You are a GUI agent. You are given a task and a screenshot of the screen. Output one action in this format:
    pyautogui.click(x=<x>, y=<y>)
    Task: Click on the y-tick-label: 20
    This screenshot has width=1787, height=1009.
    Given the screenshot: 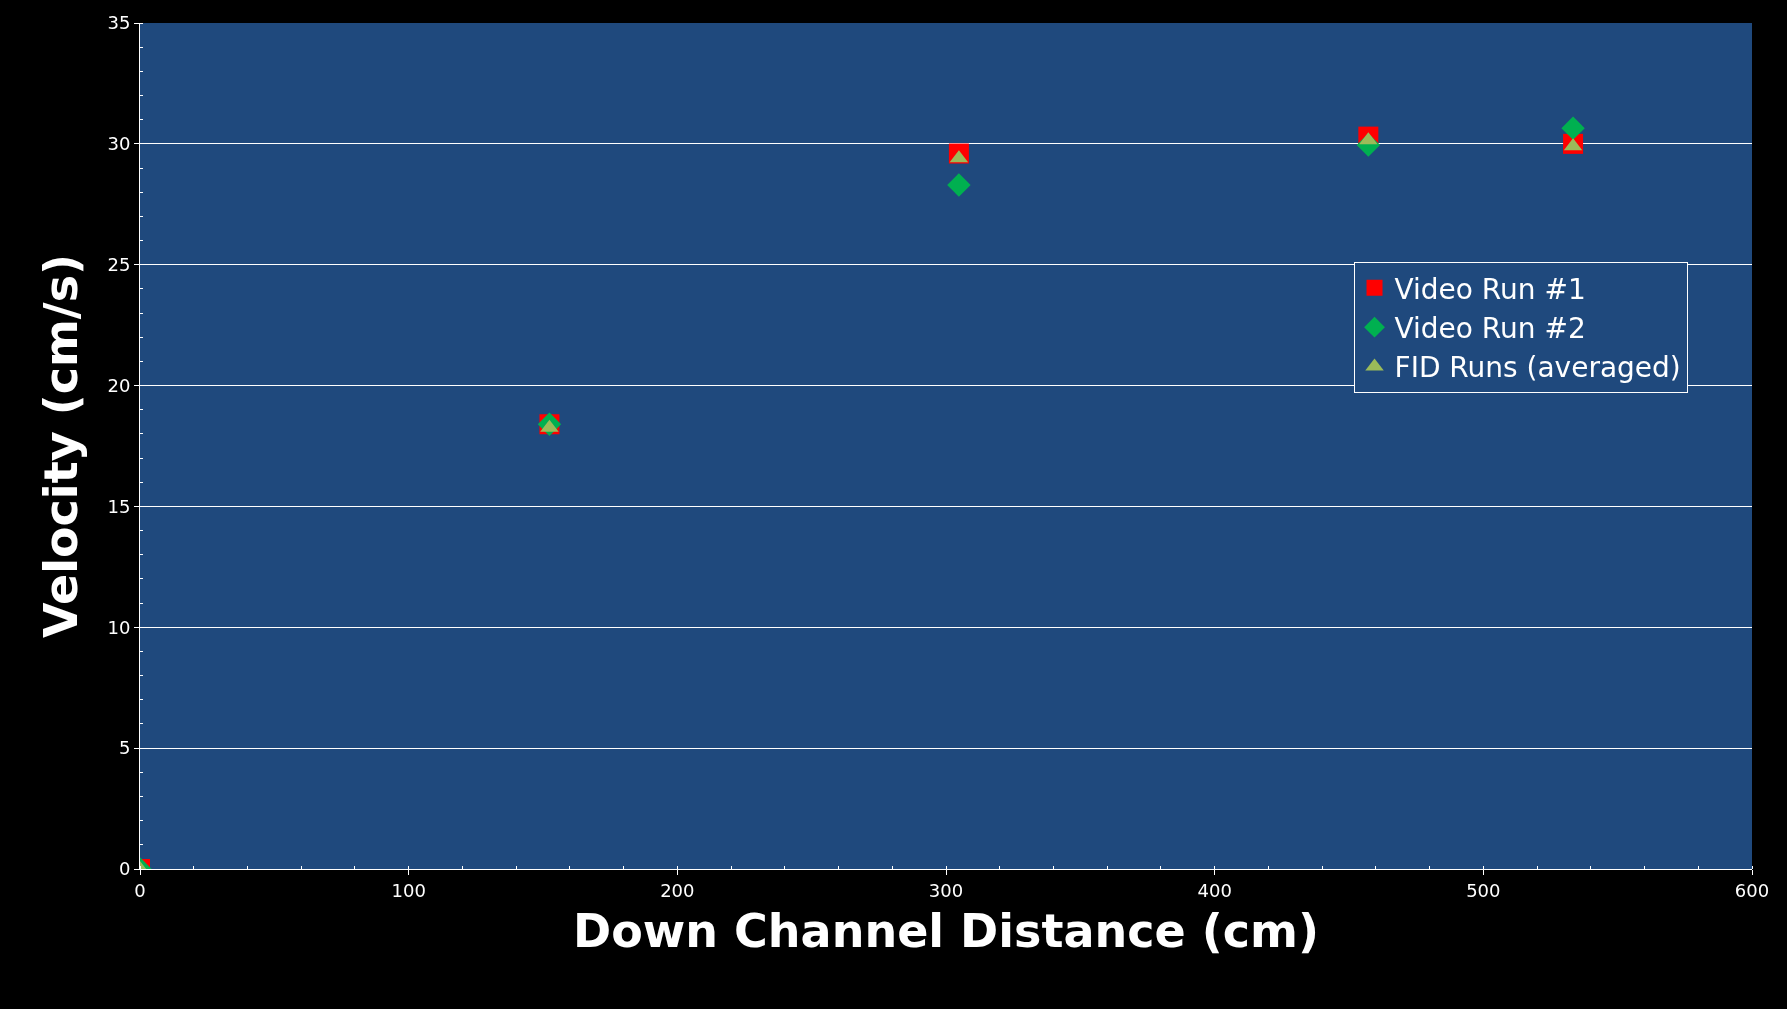 What is the action you would take?
    pyautogui.click(x=119, y=385)
    